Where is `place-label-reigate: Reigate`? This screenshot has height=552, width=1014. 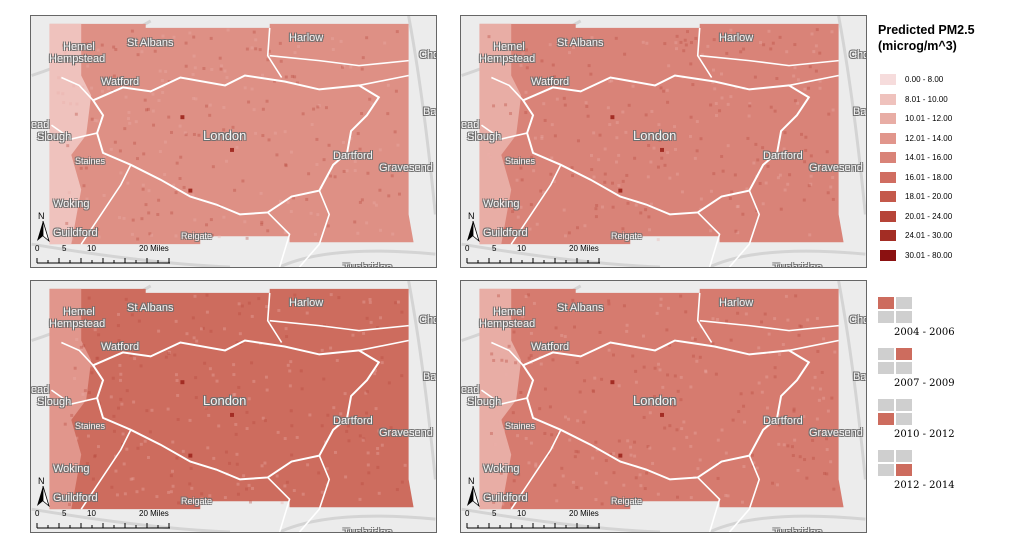 place-label-reigate: Reigate is located at coordinates (197, 236).